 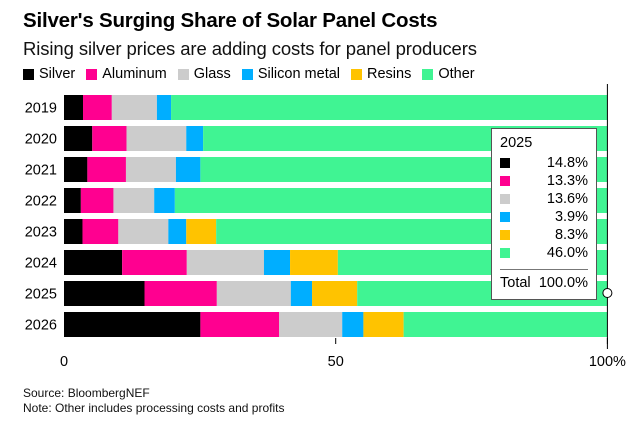 I want to click on tooltip-total-label: Total, so click(x=515, y=283).